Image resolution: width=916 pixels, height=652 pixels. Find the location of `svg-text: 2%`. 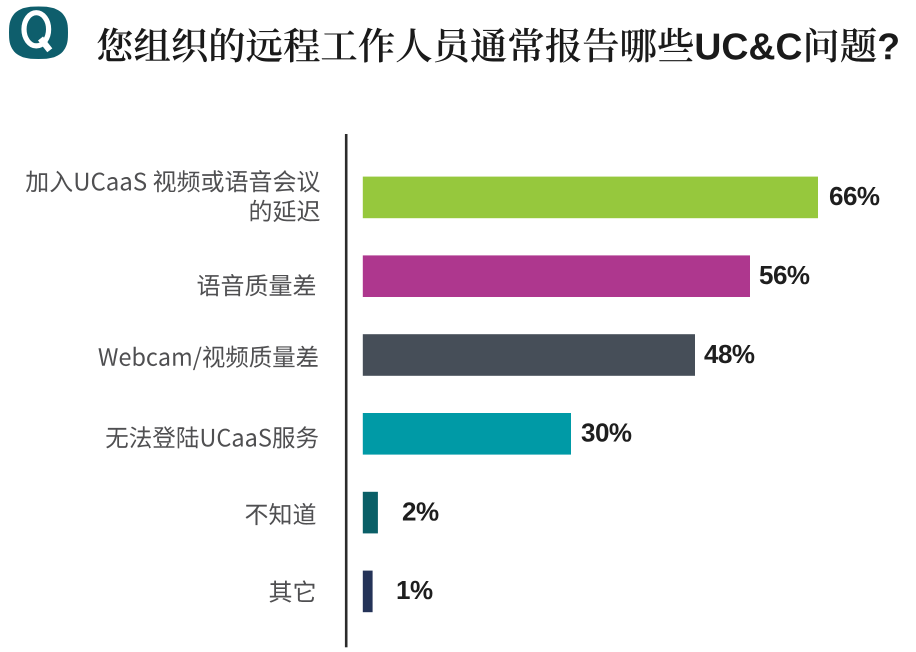

svg-text: 2% is located at coordinates (420, 511).